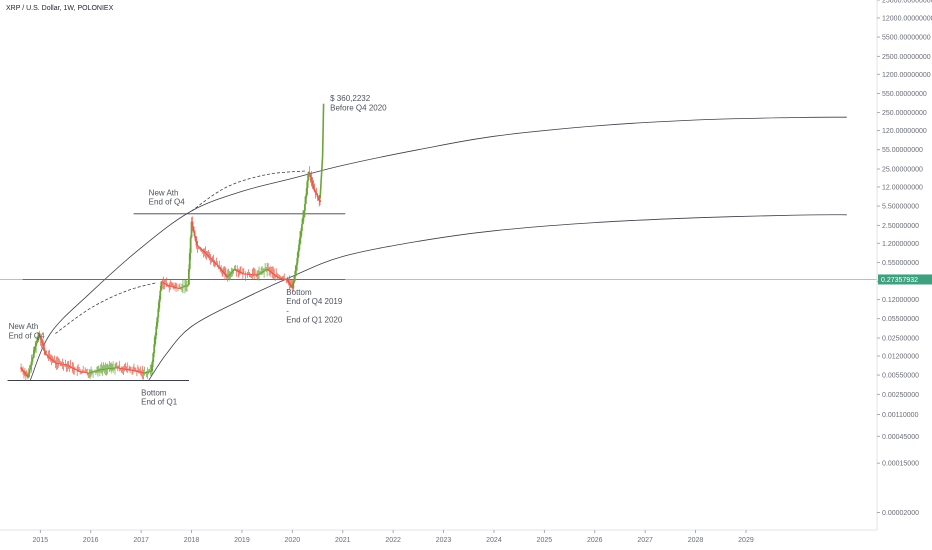 The width and height of the screenshot is (932, 550). Describe the element at coordinates (358, 107) in the screenshot. I see `annotation-line: Before Q4 2020` at that location.